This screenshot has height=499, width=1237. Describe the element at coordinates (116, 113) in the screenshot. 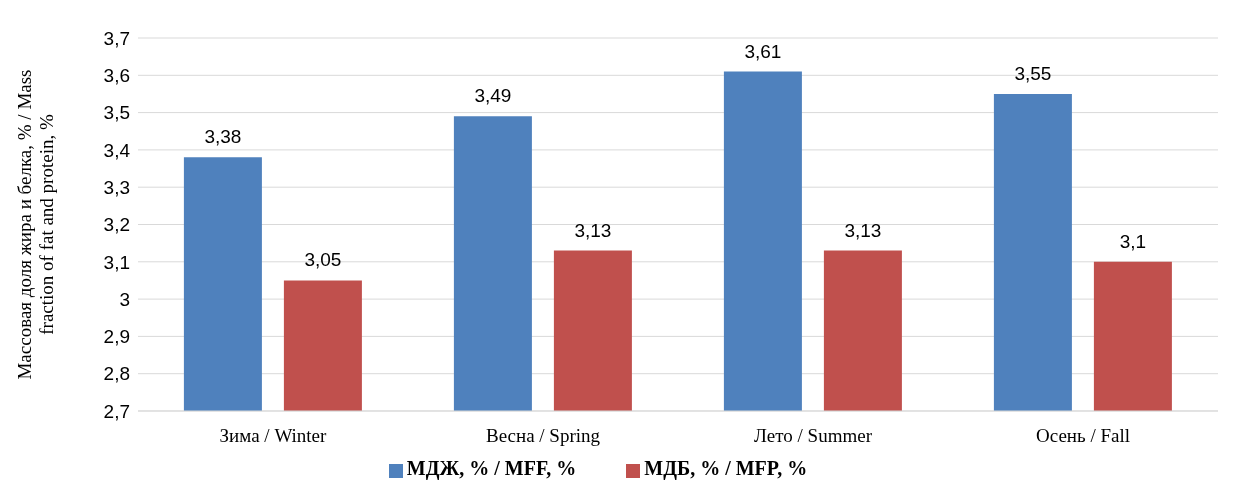

I see `y-tick-label: 3,5` at that location.